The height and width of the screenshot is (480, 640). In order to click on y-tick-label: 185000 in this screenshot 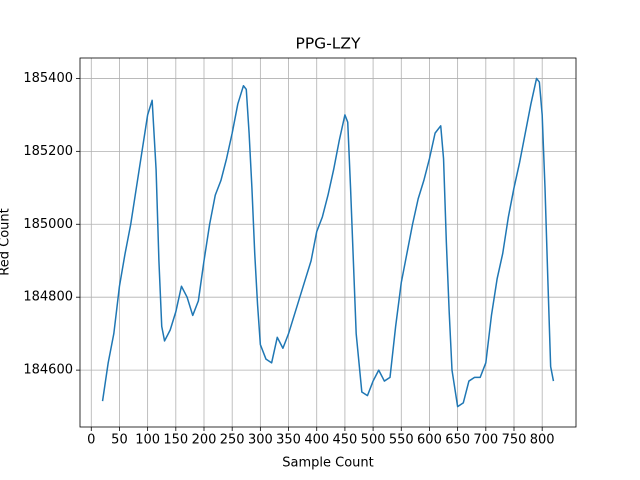, I will do `click(48, 224)`.